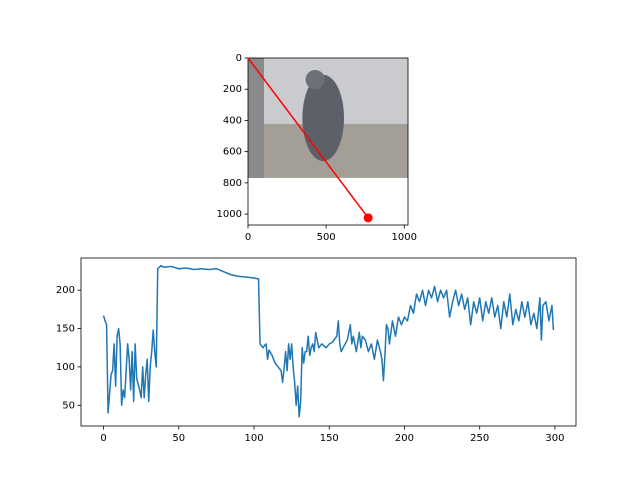 The width and height of the screenshot is (640, 480). Describe the element at coordinates (315, 79) in the screenshot. I see `image-pigeon-head` at that location.